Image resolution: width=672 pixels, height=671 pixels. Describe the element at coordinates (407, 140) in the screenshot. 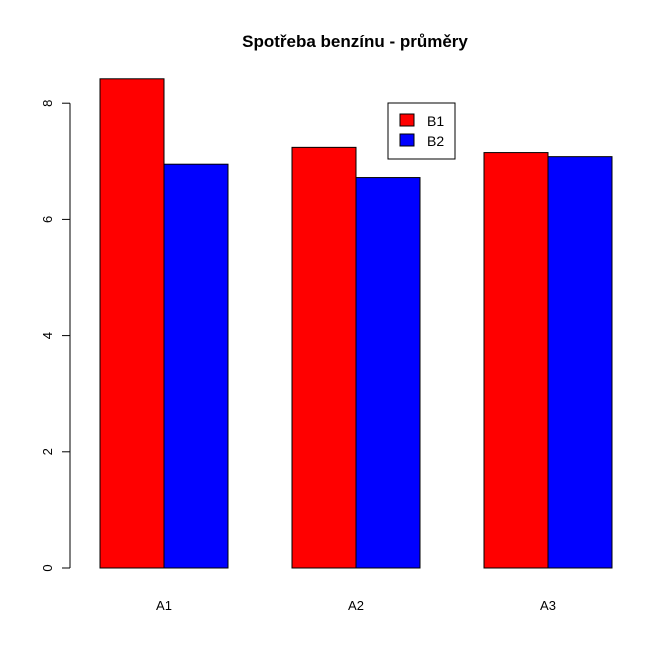

I see `legend-swatch-b2` at that location.